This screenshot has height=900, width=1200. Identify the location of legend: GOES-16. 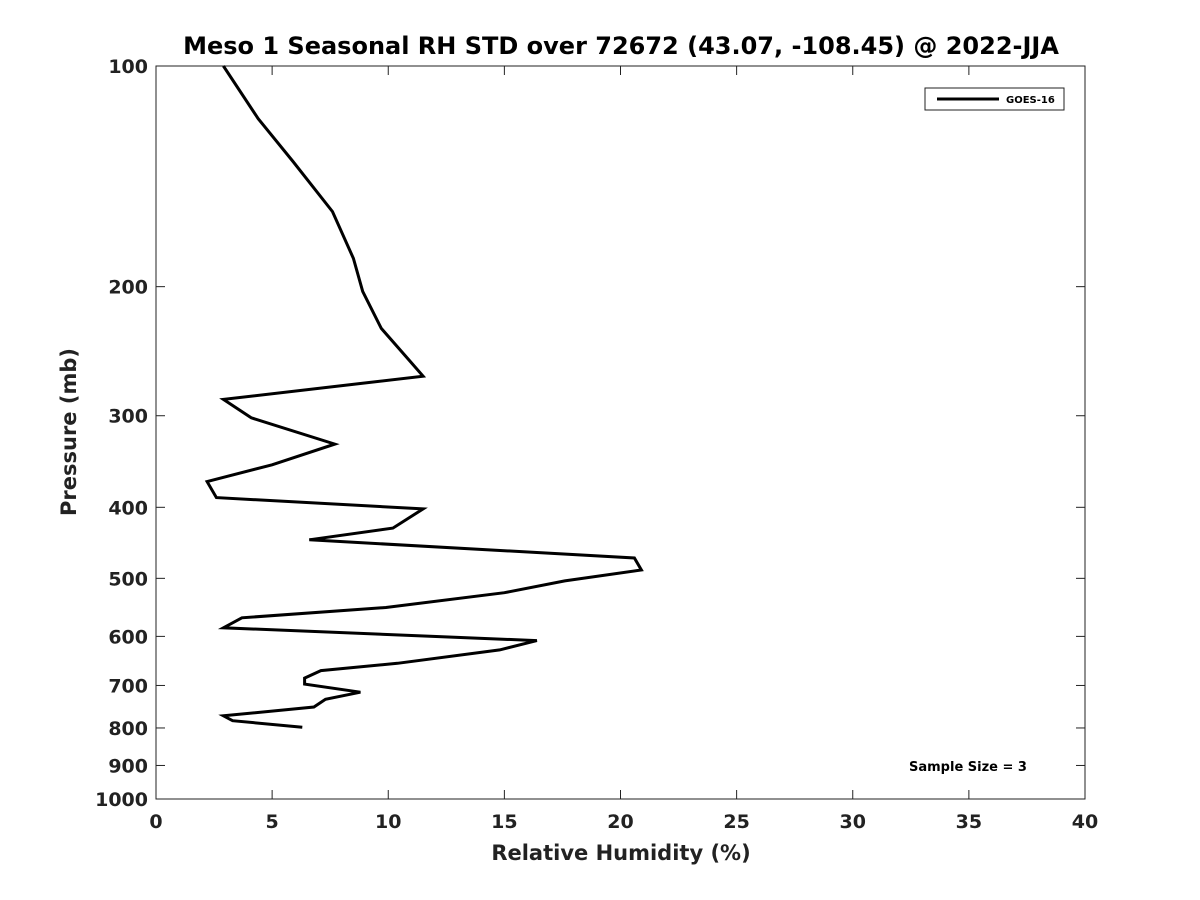
(994, 99).